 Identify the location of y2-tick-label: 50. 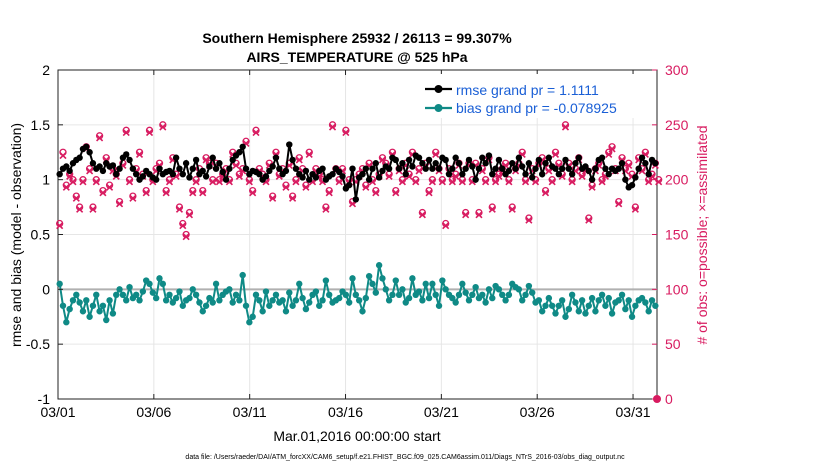
(673, 344).